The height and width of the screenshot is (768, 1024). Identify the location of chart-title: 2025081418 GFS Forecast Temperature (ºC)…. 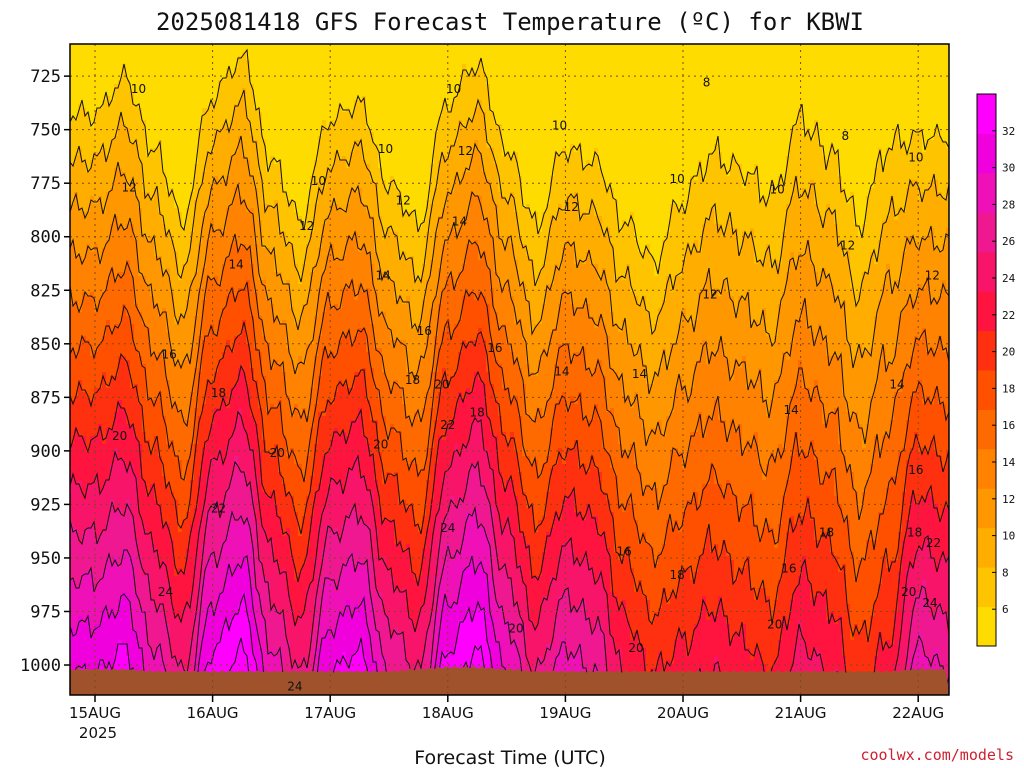
(510, 22).